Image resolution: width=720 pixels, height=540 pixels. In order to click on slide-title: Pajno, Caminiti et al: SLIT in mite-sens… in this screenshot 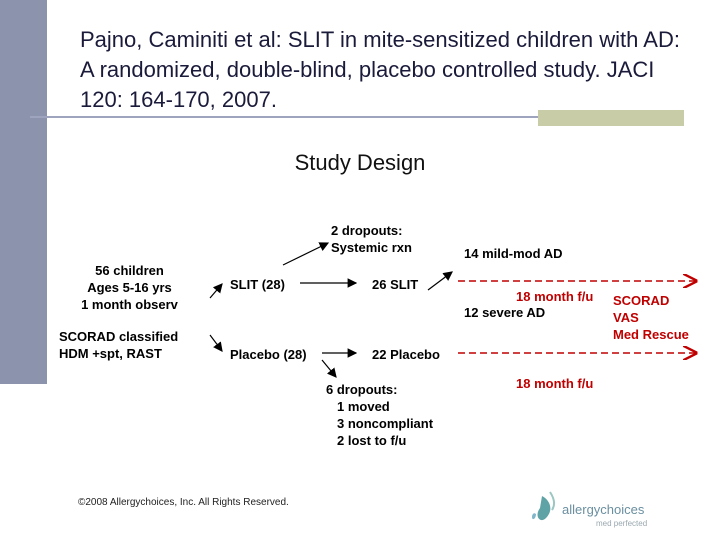, I will do `click(380, 69)`.